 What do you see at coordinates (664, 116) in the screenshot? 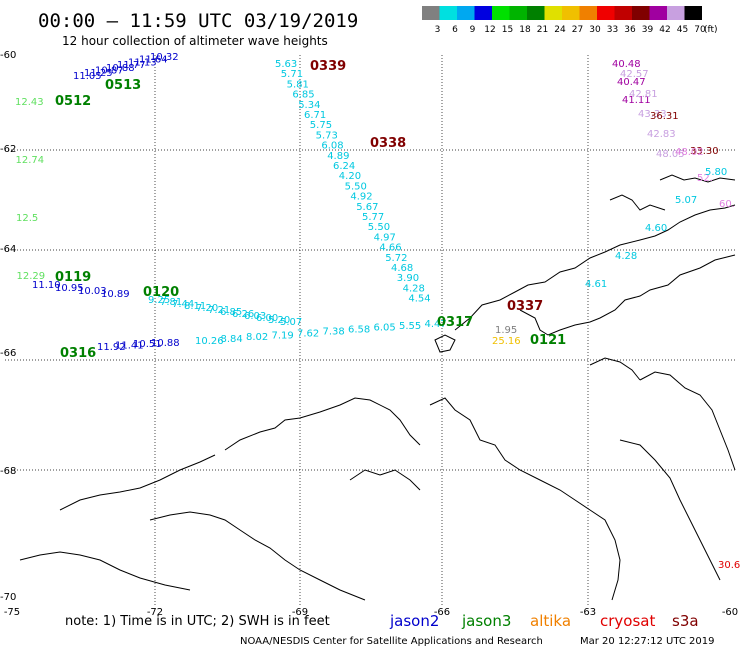
I see `wave-height-value: 36.31` at bounding box center [664, 116].